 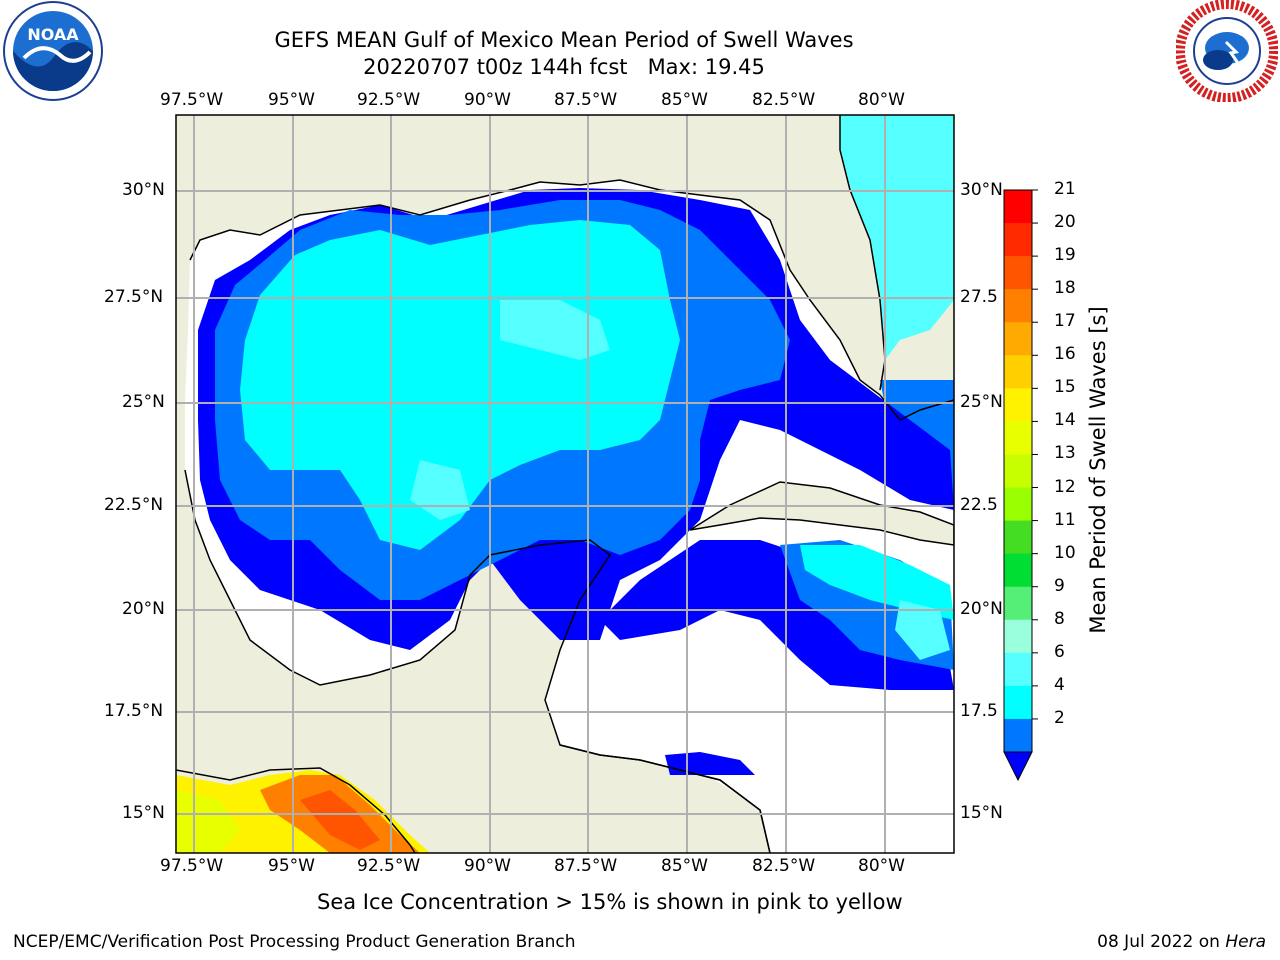 I want to click on swell-band-8-9-c, so click(x=922, y=630).